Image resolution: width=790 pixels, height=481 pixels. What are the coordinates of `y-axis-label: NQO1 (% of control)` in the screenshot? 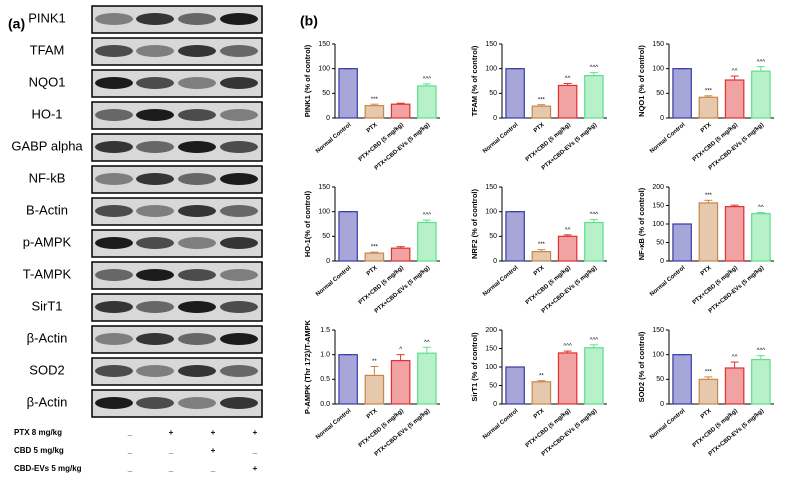 It's located at (641, 81).